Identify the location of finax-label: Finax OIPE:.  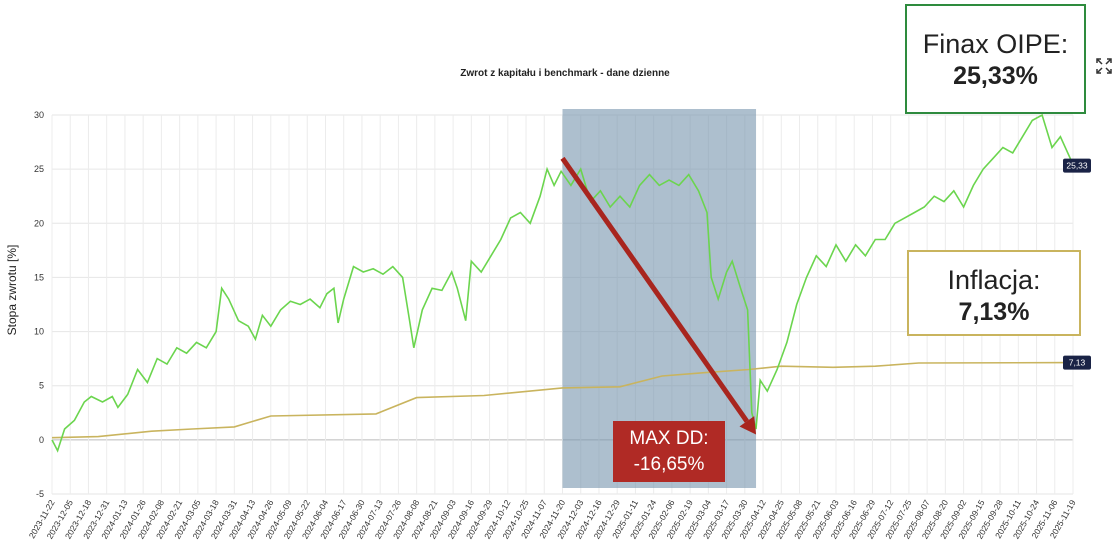
(995, 44).